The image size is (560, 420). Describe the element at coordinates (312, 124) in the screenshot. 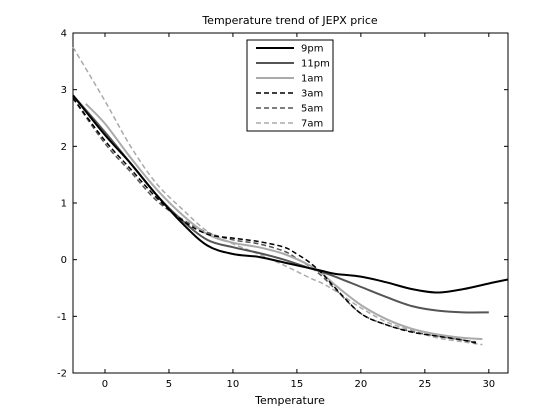

I see `legend-label: 7am` at that location.